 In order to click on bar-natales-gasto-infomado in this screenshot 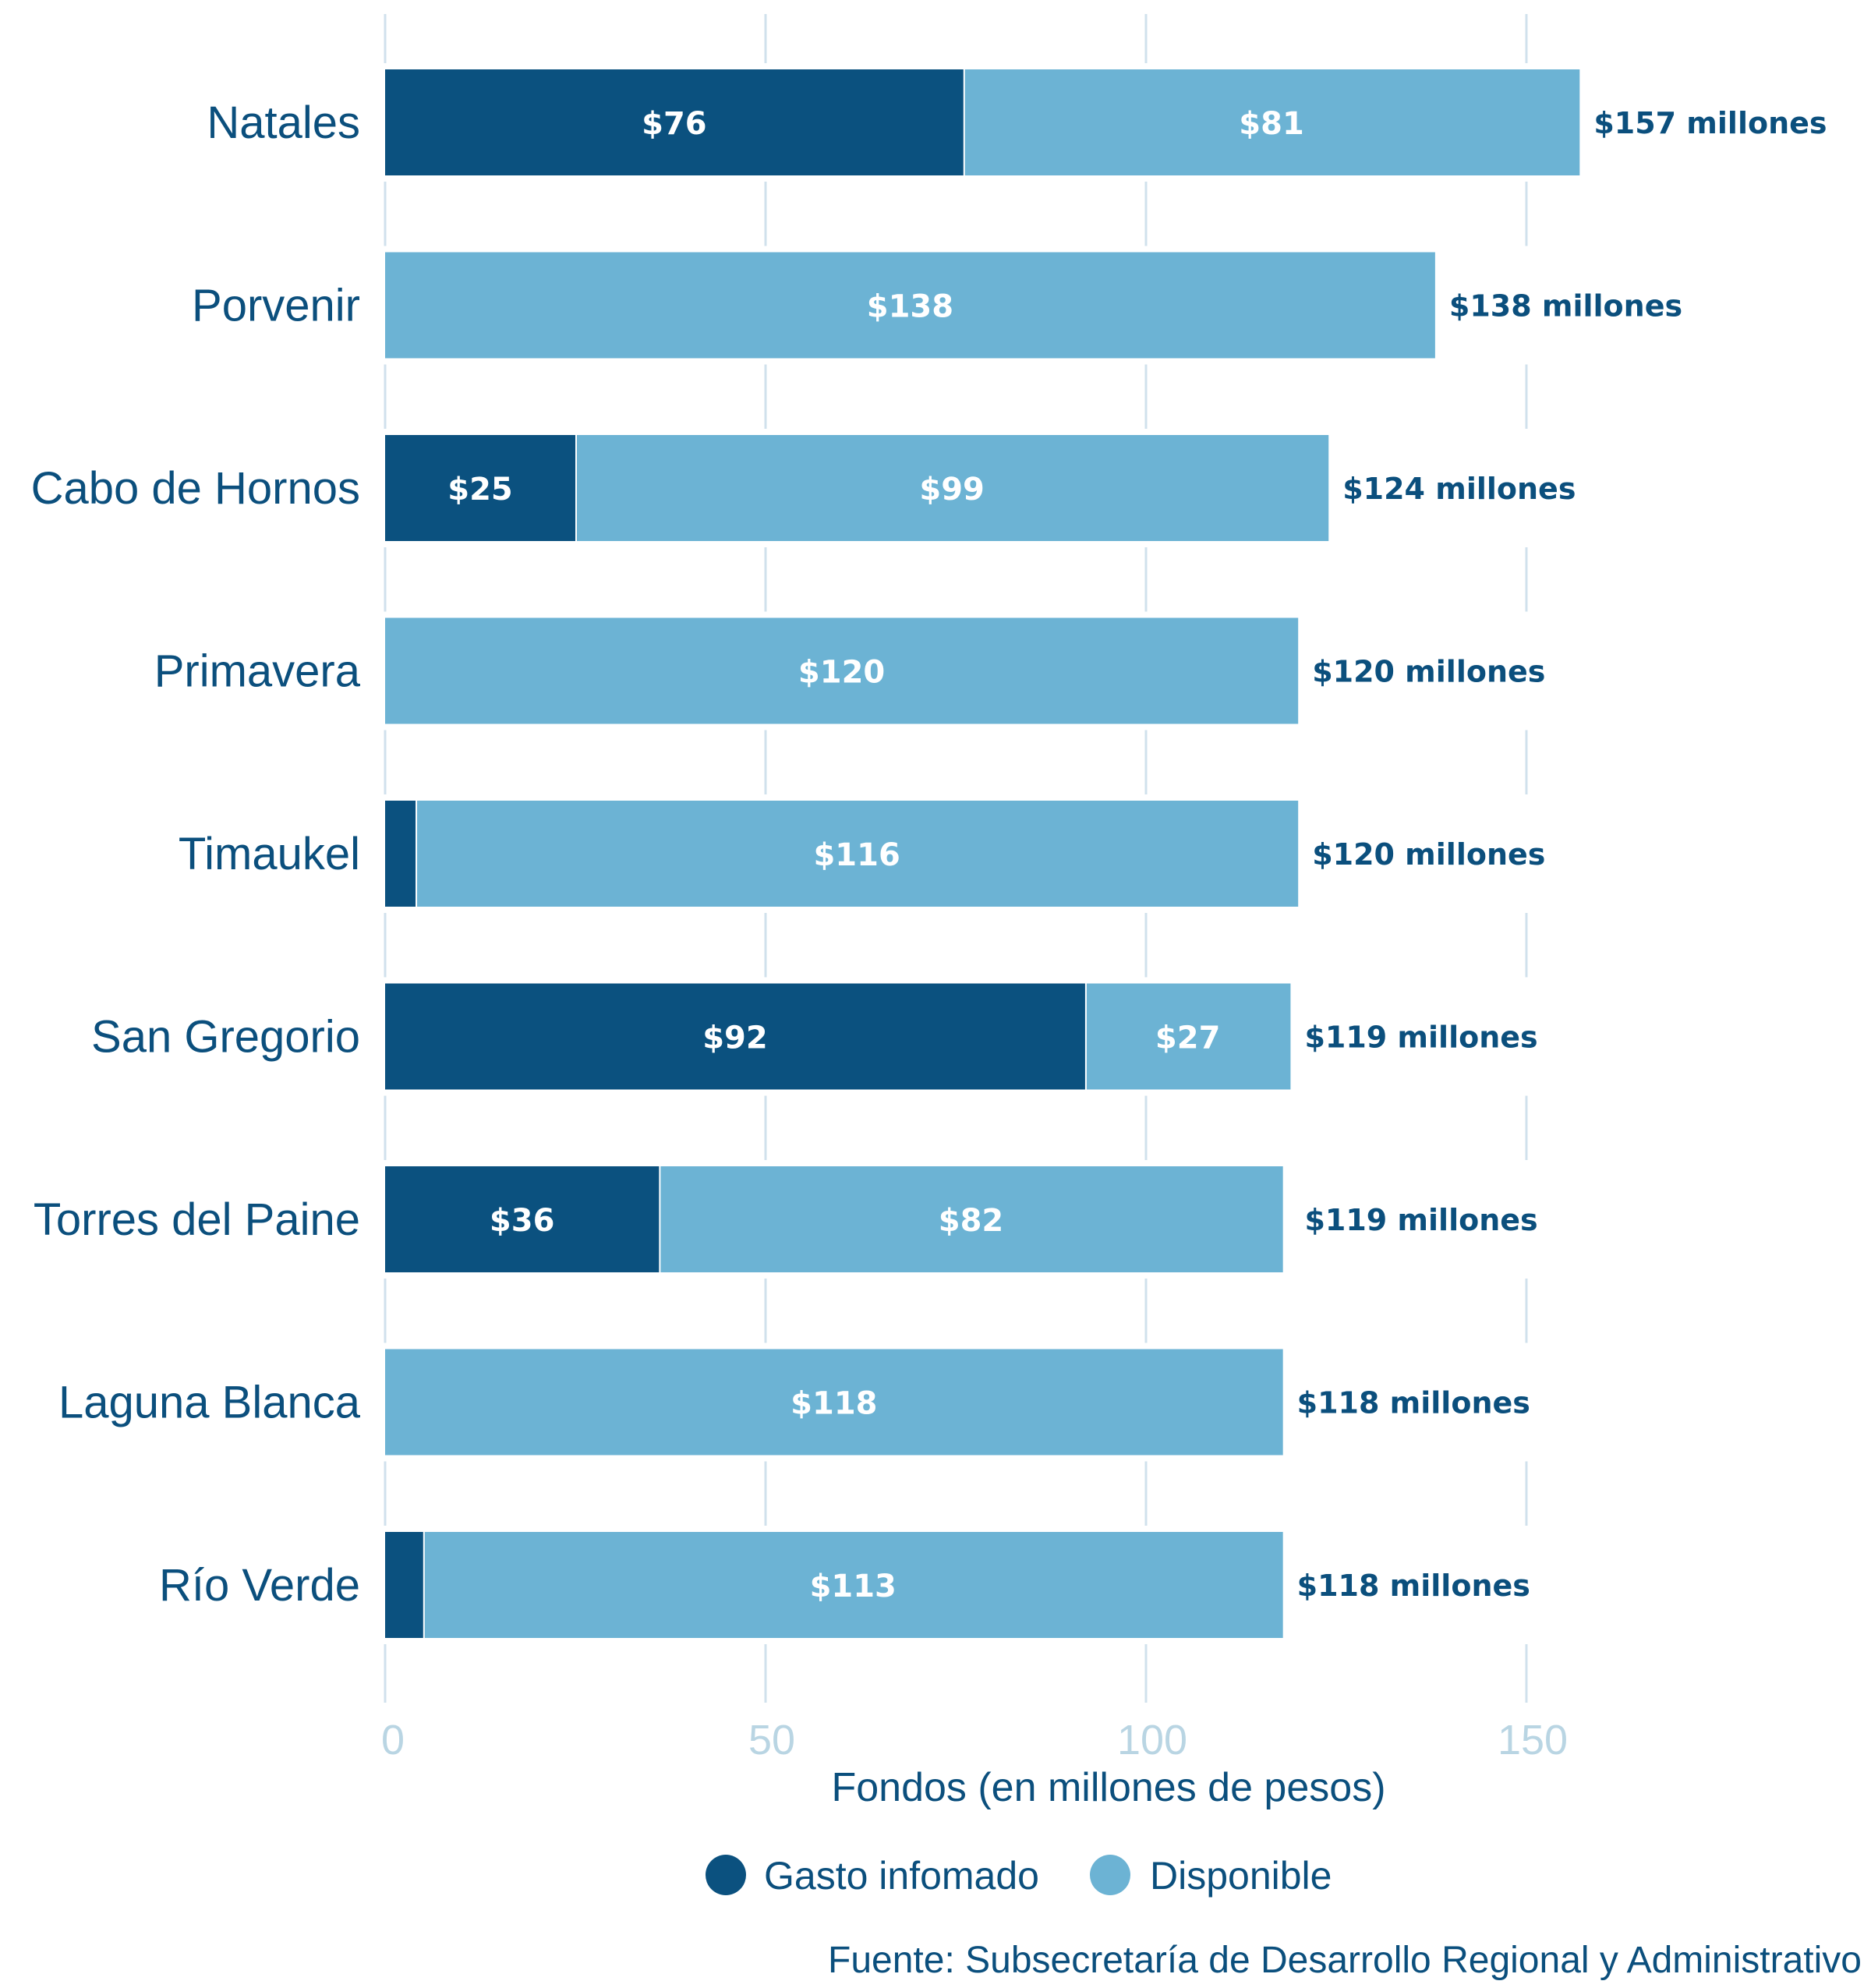, I will do `click(674, 122)`.